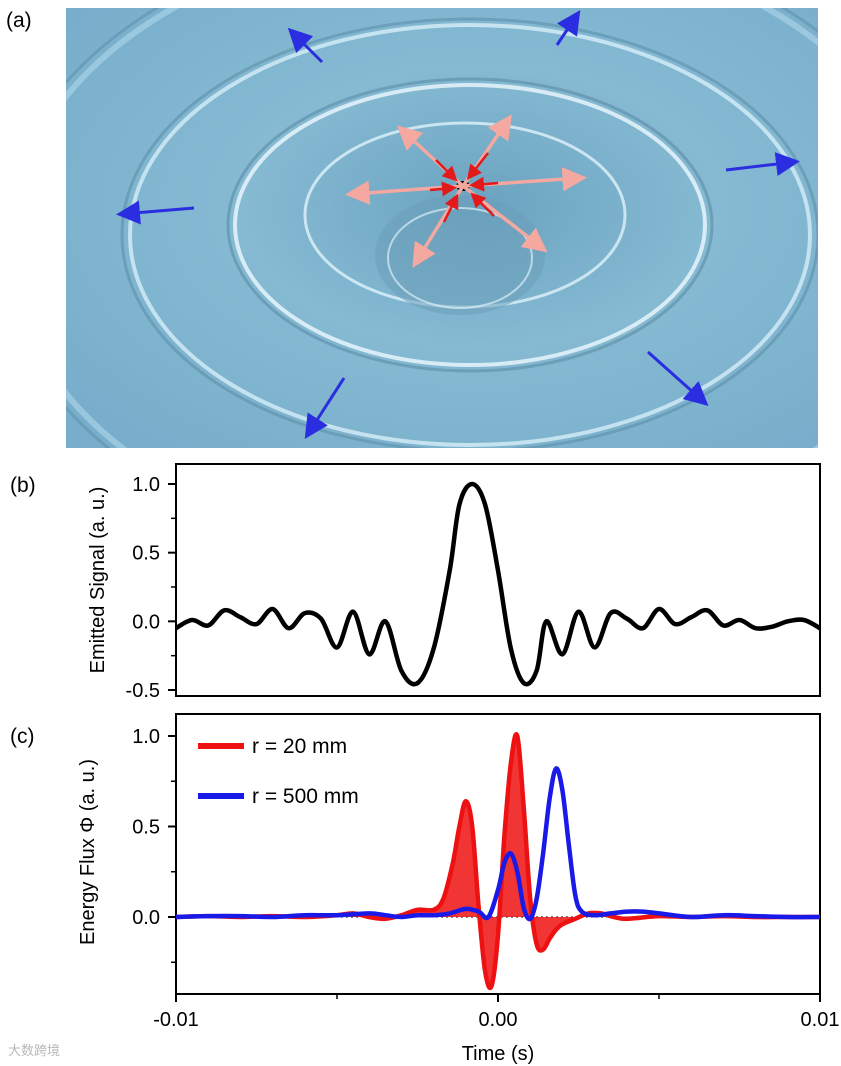 The width and height of the screenshot is (841, 1066). What do you see at coordinates (498, 1054) in the screenshot?
I see `x-axis-label: Time (s)` at bounding box center [498, 1054].